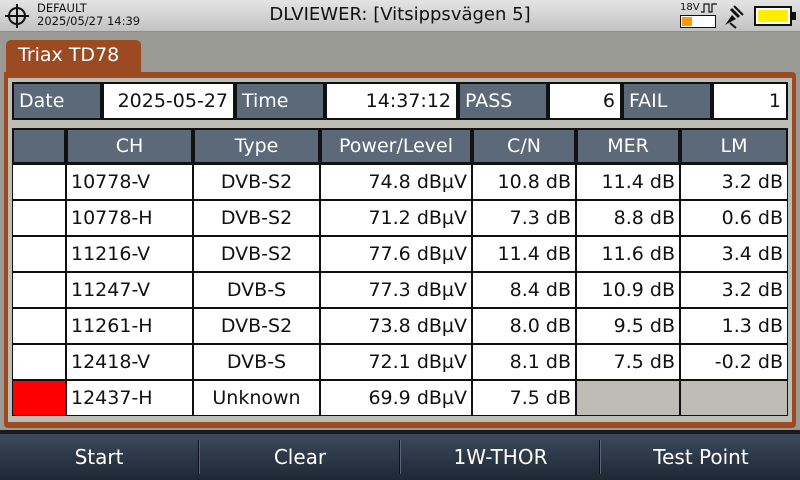 This screenshot has height=480, width=800. I want to click on row-lm: -0.2 dB, so click(734, 362).